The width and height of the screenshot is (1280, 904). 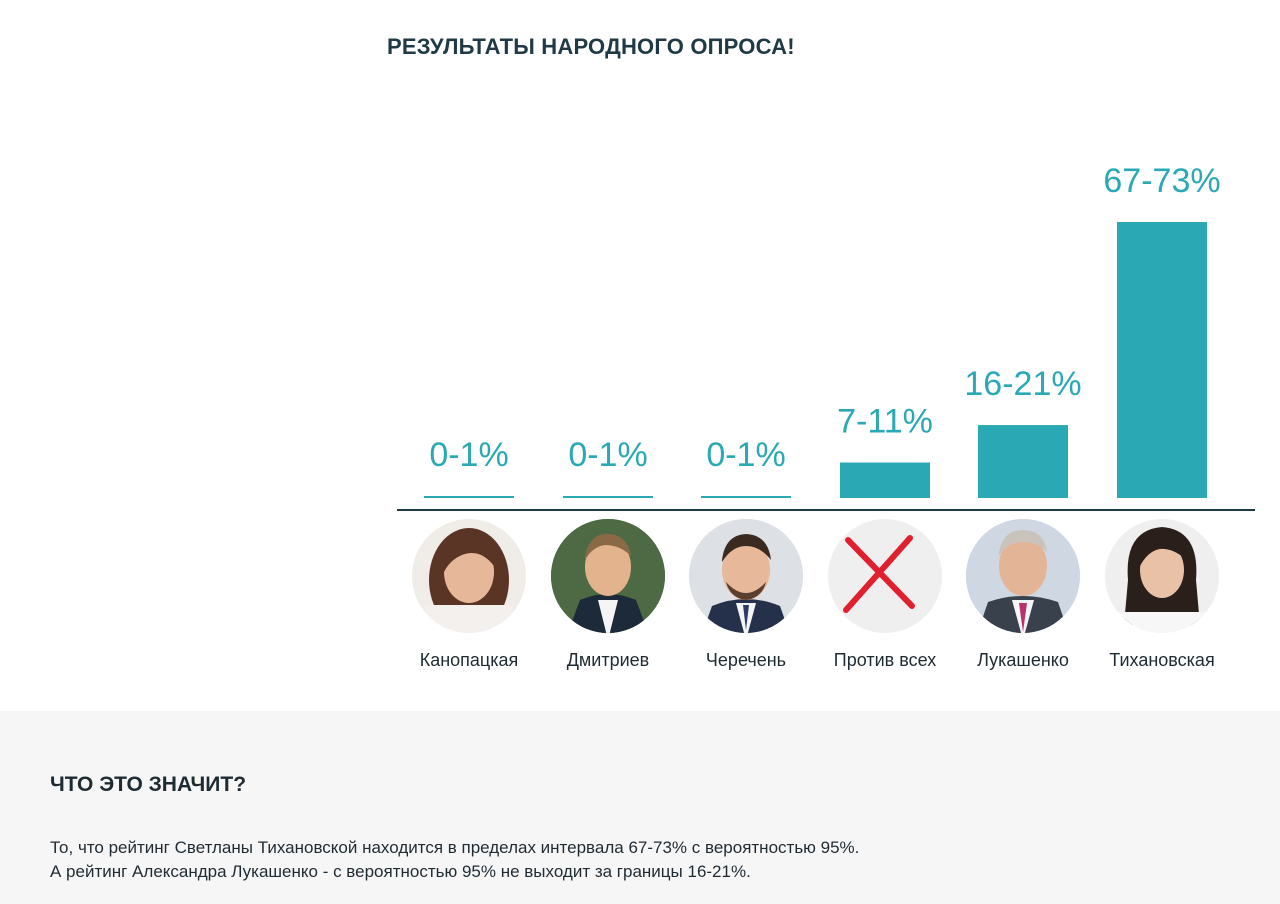 I want to click on explanation-heading: ЧТО ЭТО ЗНАЧИТ?, so click(x=148, y=784).